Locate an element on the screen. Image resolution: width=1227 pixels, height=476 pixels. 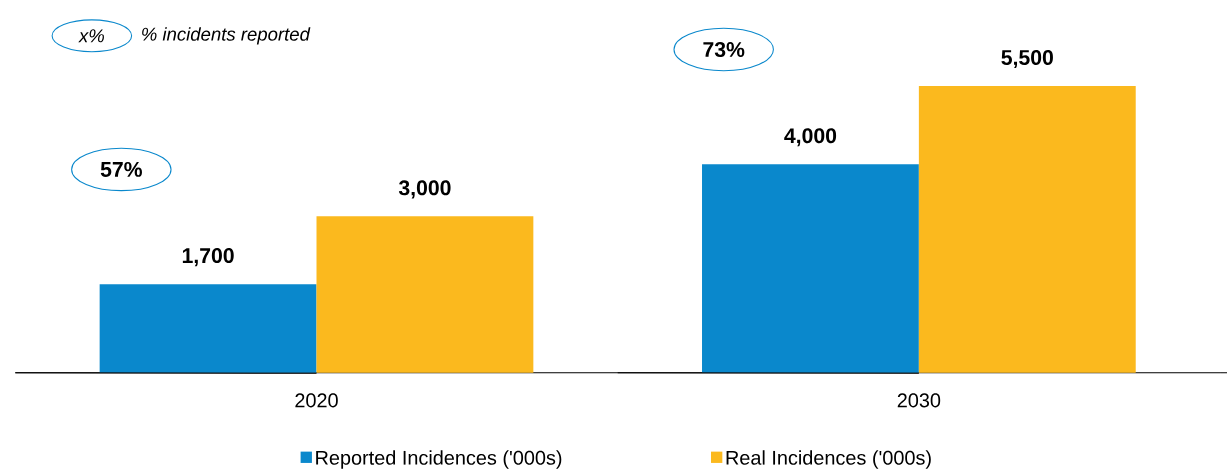
data-label: 4,000 is located at coordinates (810, 137).